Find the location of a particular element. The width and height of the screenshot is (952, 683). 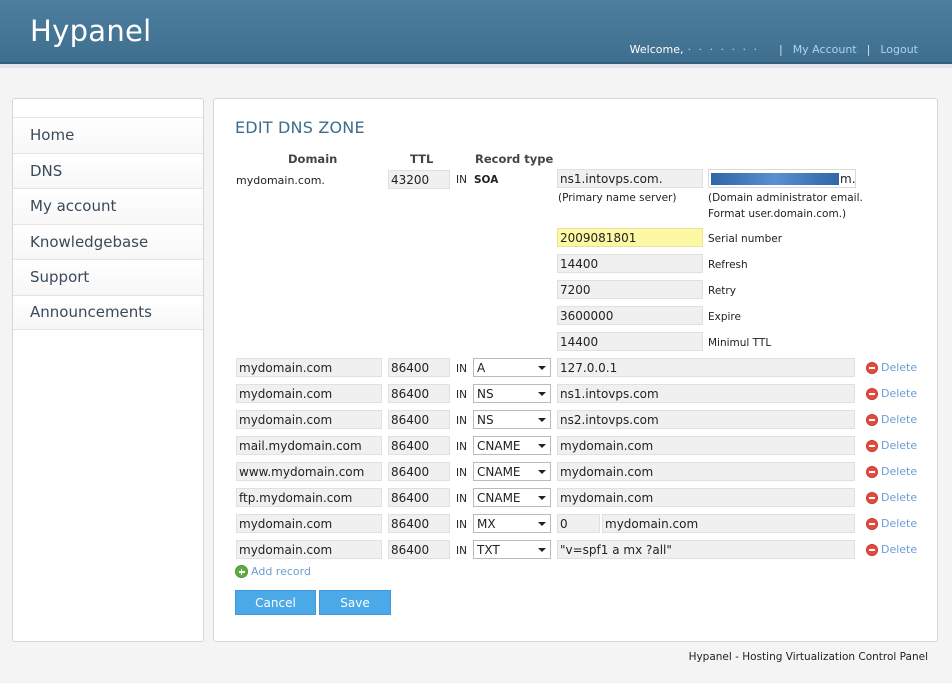

save-button: Save is located at coordinates (355, 602).